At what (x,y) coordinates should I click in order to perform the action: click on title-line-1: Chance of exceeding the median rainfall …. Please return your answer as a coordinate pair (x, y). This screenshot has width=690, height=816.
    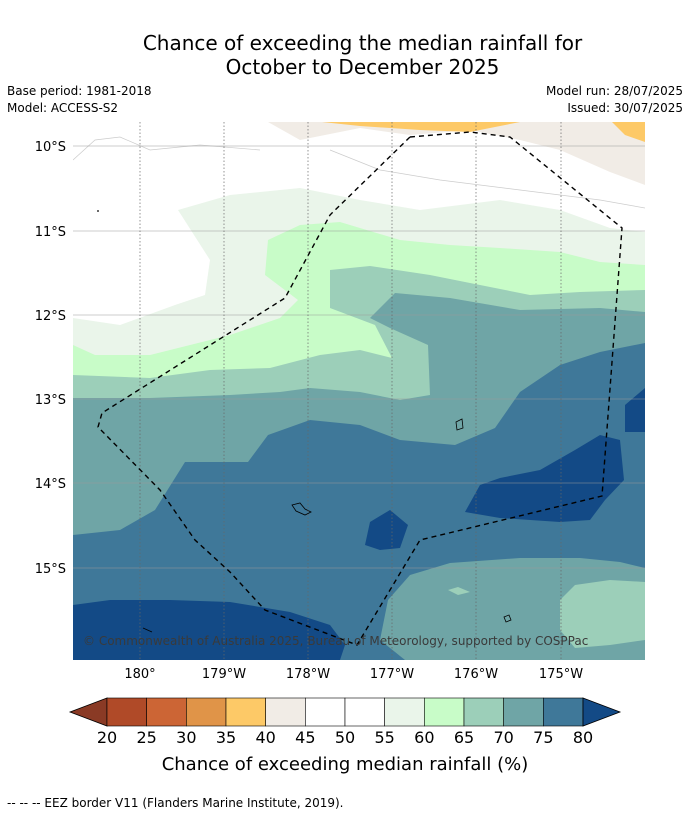
    Looking at the image, I should click on (362, 43).